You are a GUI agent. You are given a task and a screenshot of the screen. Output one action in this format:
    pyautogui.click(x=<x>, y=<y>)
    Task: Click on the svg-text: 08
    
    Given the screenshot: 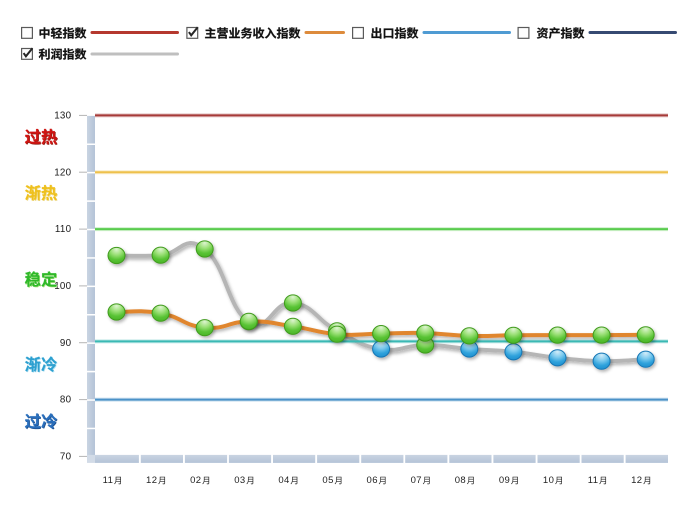 What is the action you would take?
    pyautogui.click(x=460, y=480)
    